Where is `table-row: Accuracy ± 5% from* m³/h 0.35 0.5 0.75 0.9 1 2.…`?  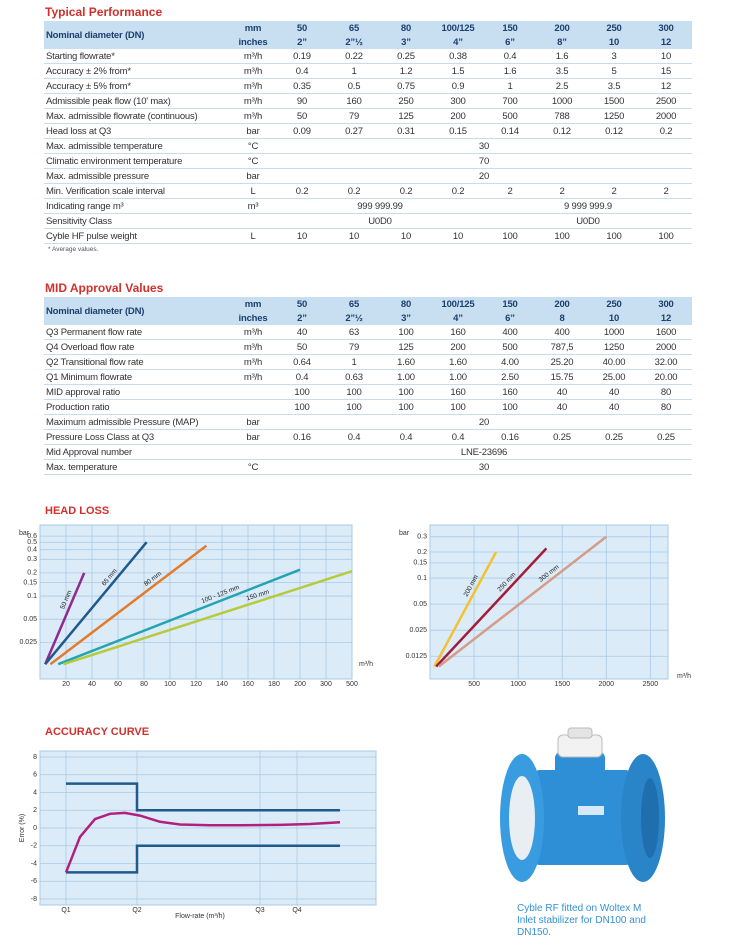
table-row: Accuracy ± 5% from* m³/h 0.35 0.5 0.75 0.9 1 2.… is located at coordinates (368, 86).